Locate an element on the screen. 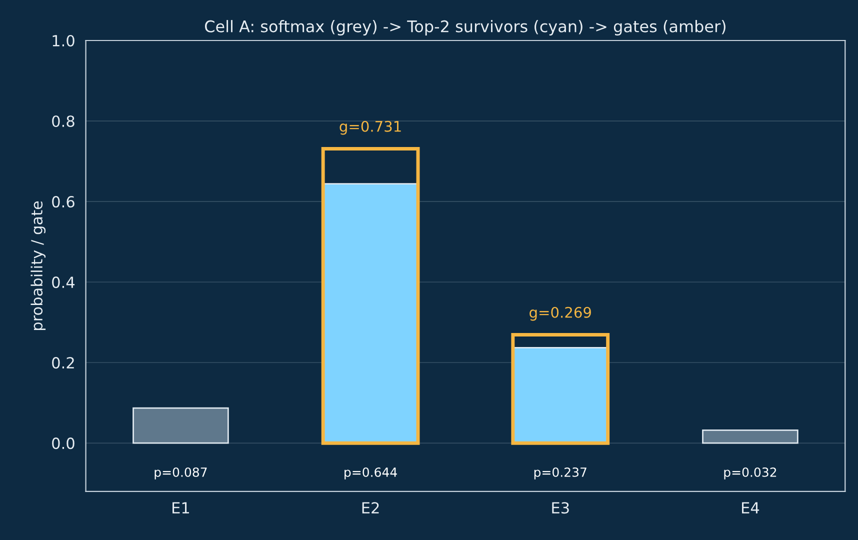 This screenshot has width=858, height=540. y-tick-label: 1.0 is located at coordinates (63, 40).